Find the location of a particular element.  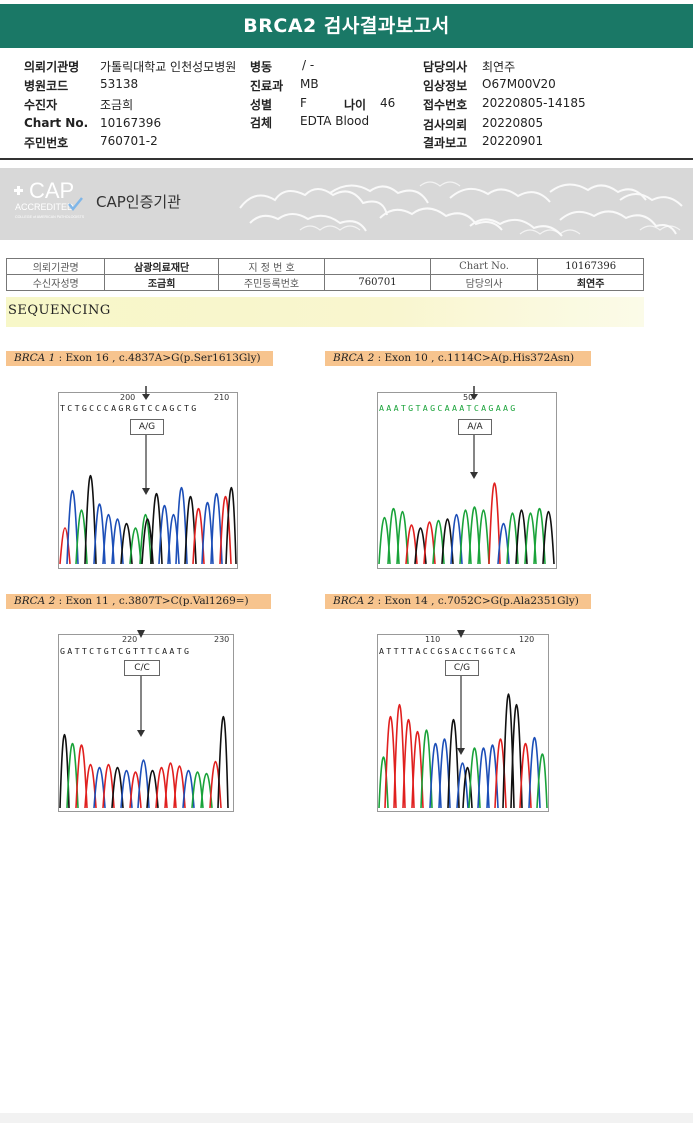

table-rrn-label: 주민등록번호 is located at coordinates (271, 282).